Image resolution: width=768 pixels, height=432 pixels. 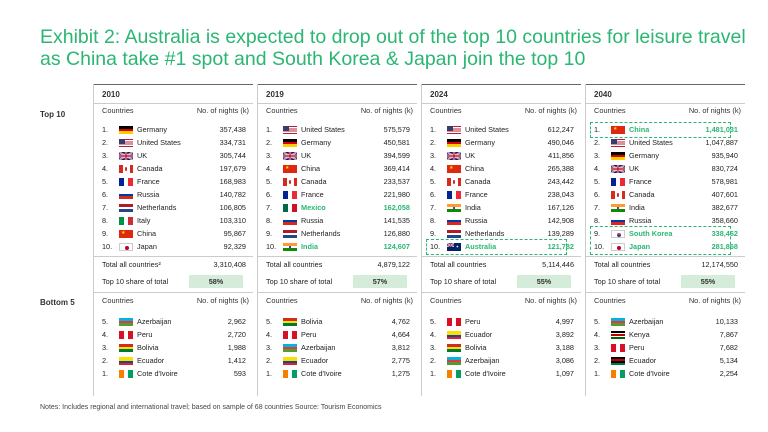 I want to click on nl-flag-icon, so click(x=126, y=208).